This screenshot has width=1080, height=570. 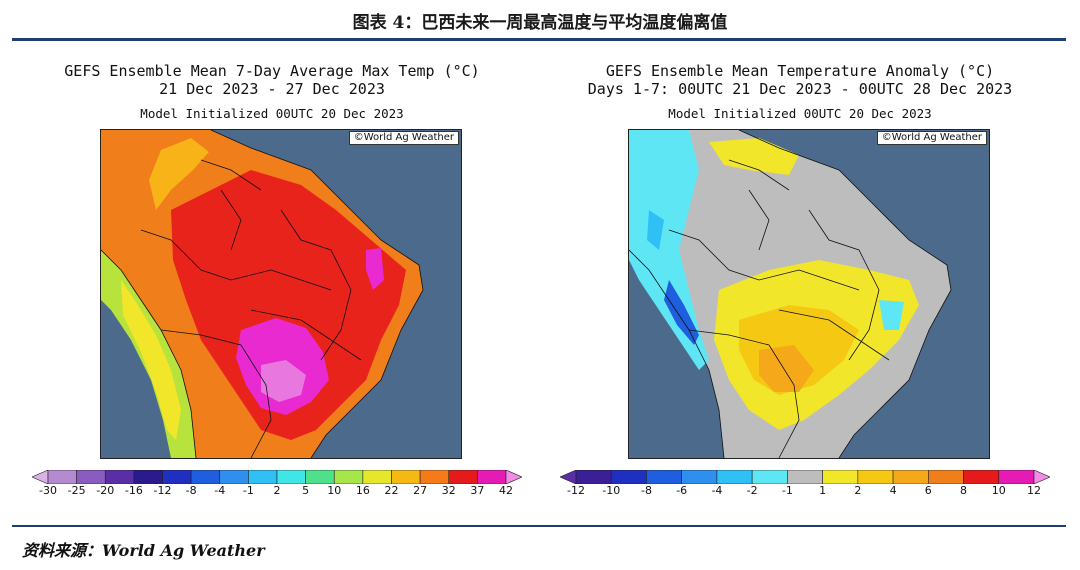 I want to click on max-temp-colorbar-tick-label: 22, so click(x=391, y=490).